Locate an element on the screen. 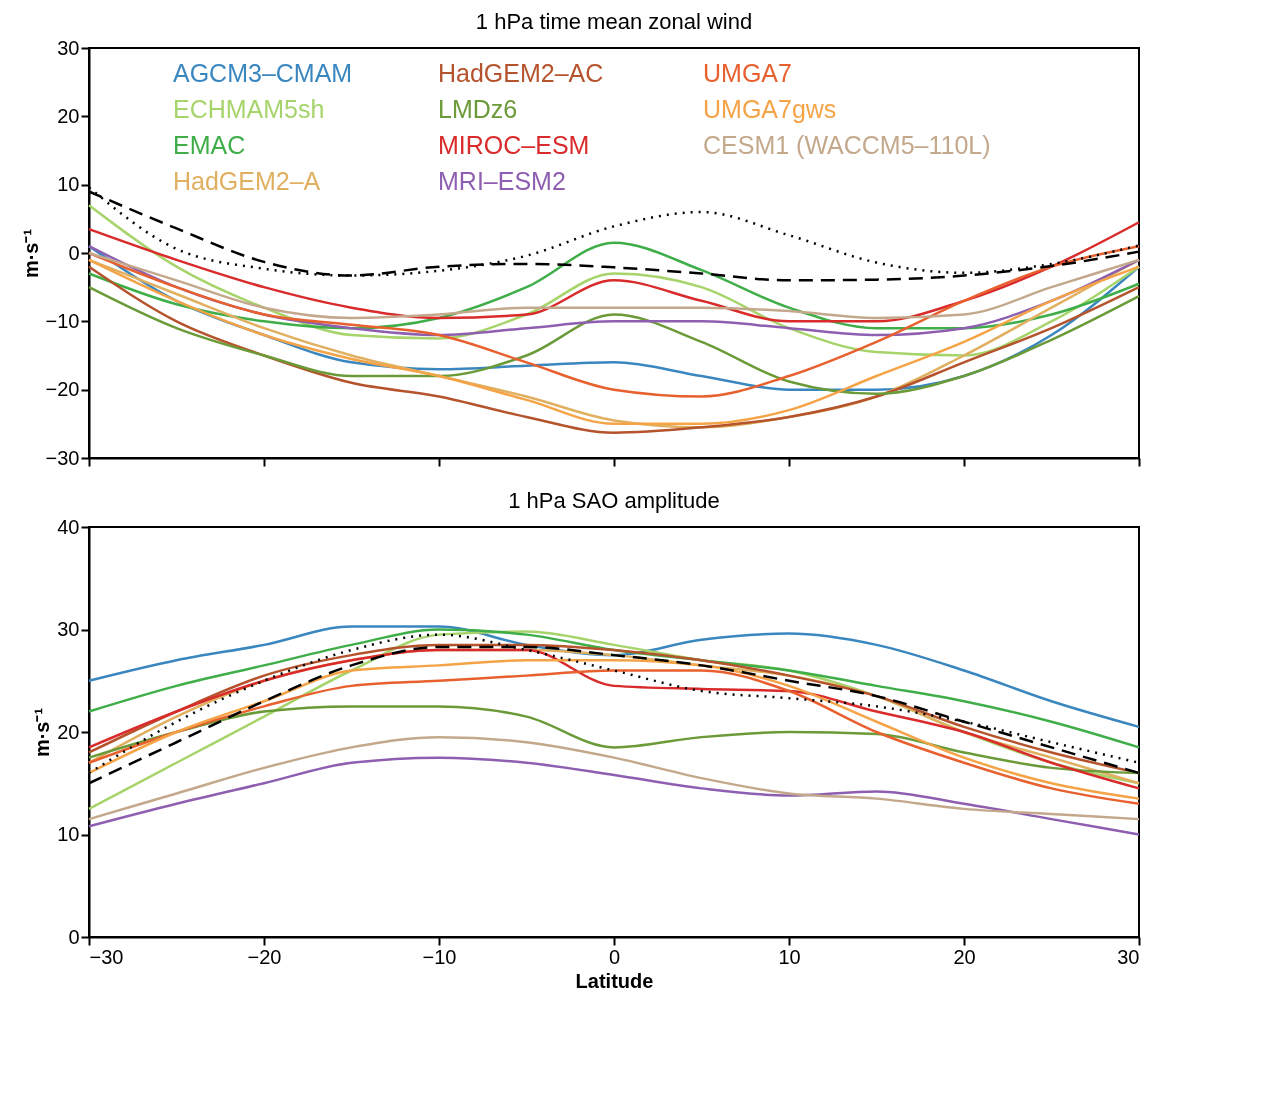  y-tick-label: 40 is located at coordinates (68, 526).